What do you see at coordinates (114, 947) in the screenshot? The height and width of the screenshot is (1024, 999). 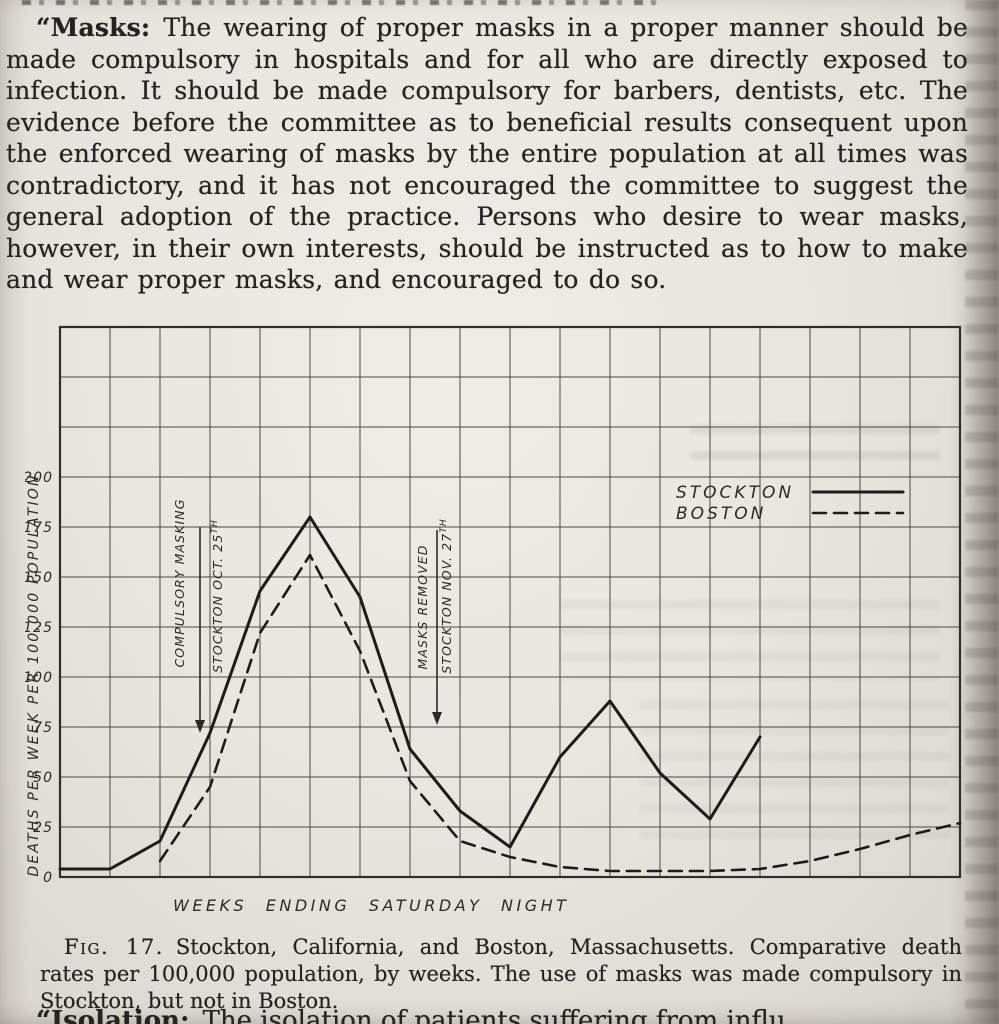 I see `figure-caption-label: Fig. 17.` at bounding box center [114, 947].